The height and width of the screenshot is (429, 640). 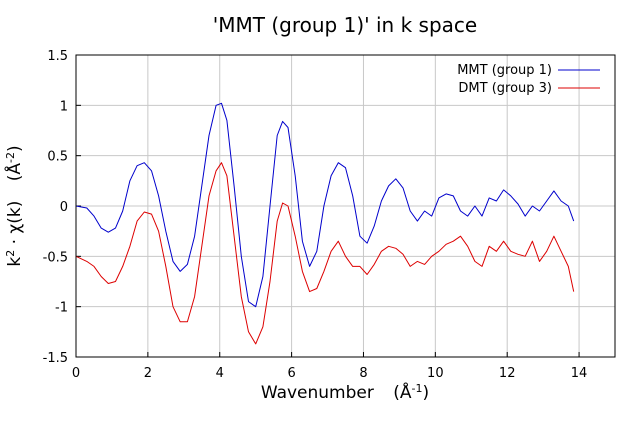 What do you see at coordinates (363, 373) in the screenshot?
I see `x-tick-label: 8` at bounding box center [363, 373].